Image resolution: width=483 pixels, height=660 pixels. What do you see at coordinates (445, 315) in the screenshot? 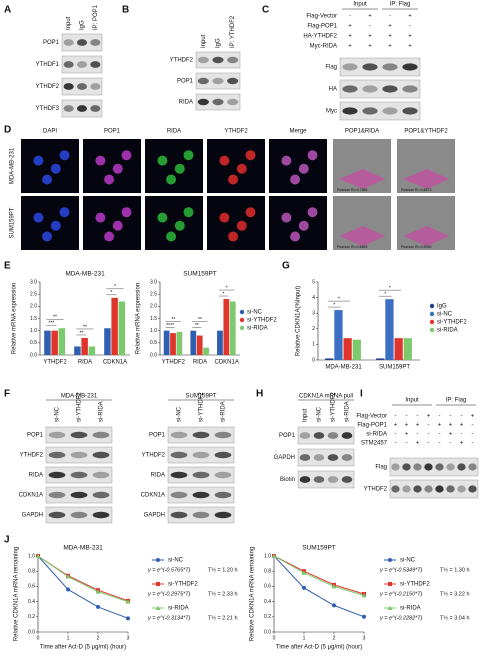
I see `legend-label: si-NC` at bounding box center [445, 315].